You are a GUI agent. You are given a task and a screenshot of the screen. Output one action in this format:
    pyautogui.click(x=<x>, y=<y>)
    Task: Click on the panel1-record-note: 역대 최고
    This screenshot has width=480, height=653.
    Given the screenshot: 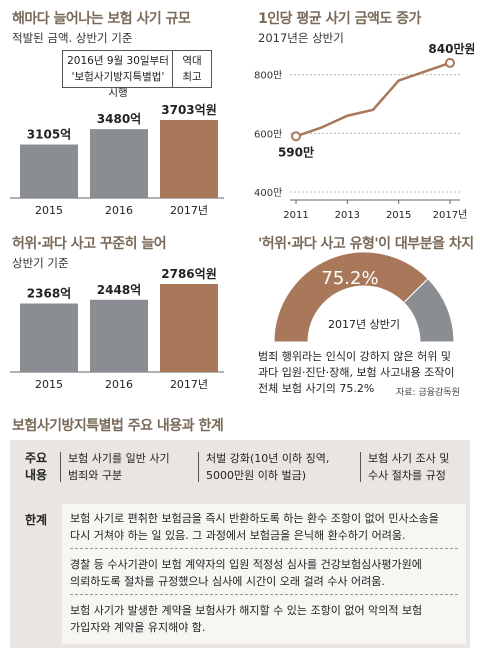 What is the action you would take?
    pyautogui.click(x=192, y=69)
    